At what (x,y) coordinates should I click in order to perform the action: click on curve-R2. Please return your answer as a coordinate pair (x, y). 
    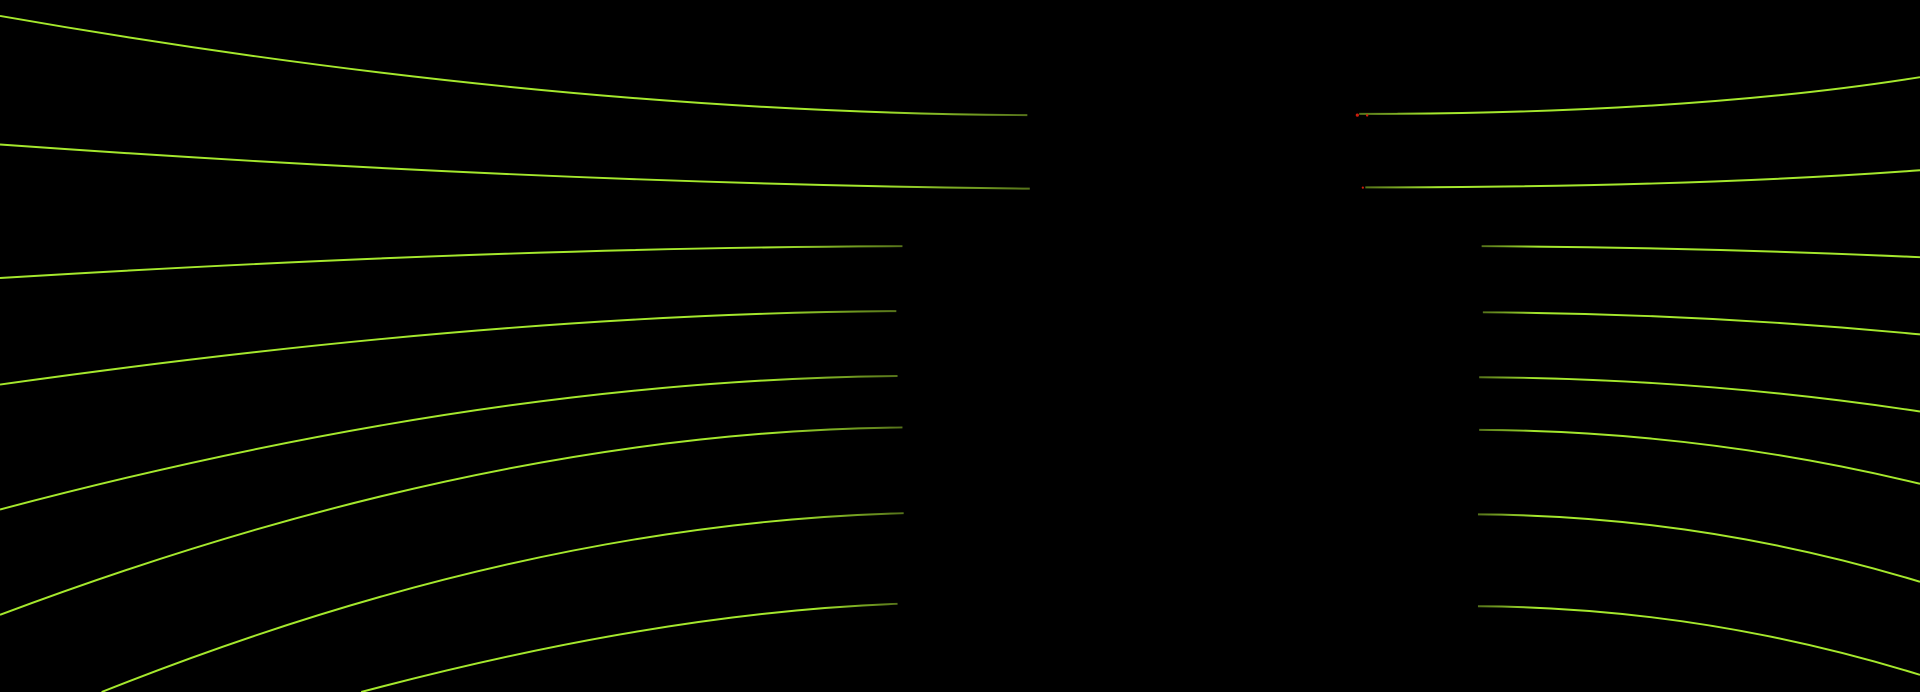
    Looking at the image, I should click on (1642, 179).